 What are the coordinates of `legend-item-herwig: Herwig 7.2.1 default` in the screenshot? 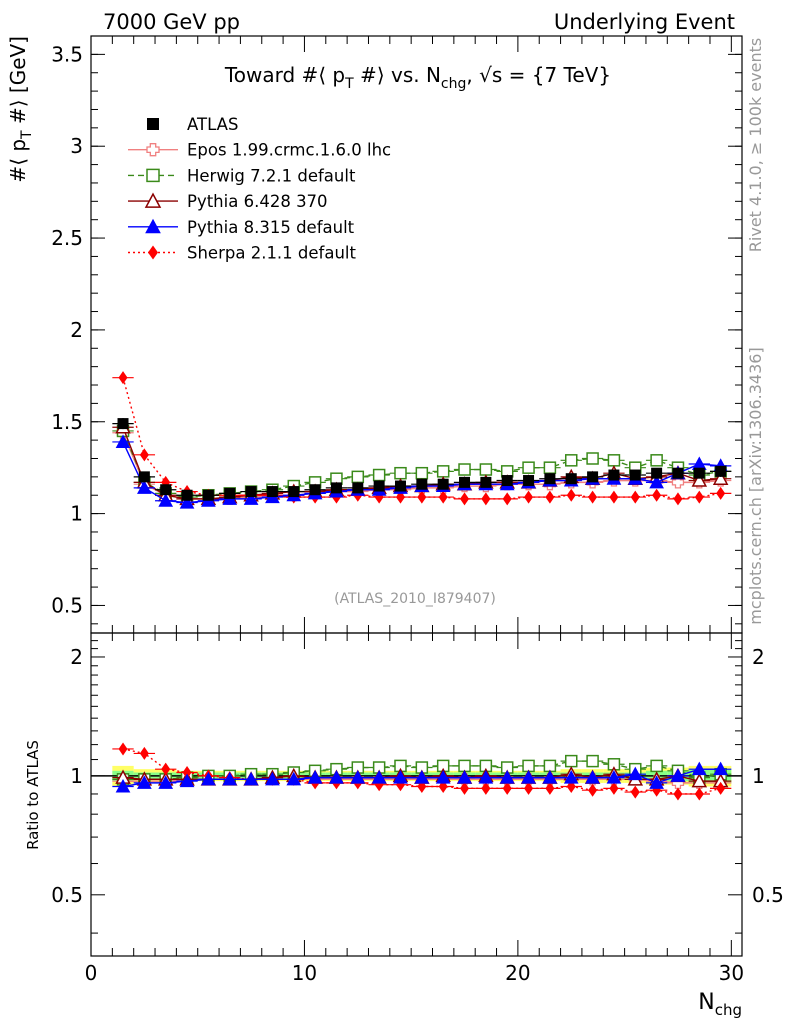 It's located at (242, 175).